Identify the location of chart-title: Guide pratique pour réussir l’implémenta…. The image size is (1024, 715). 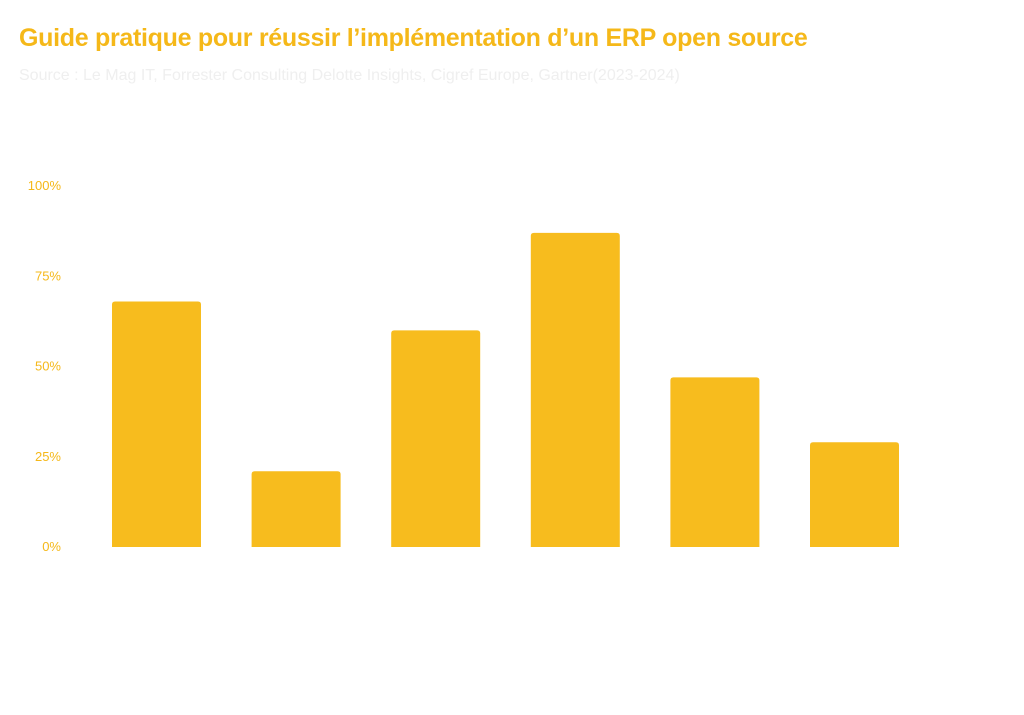
(413, 38).